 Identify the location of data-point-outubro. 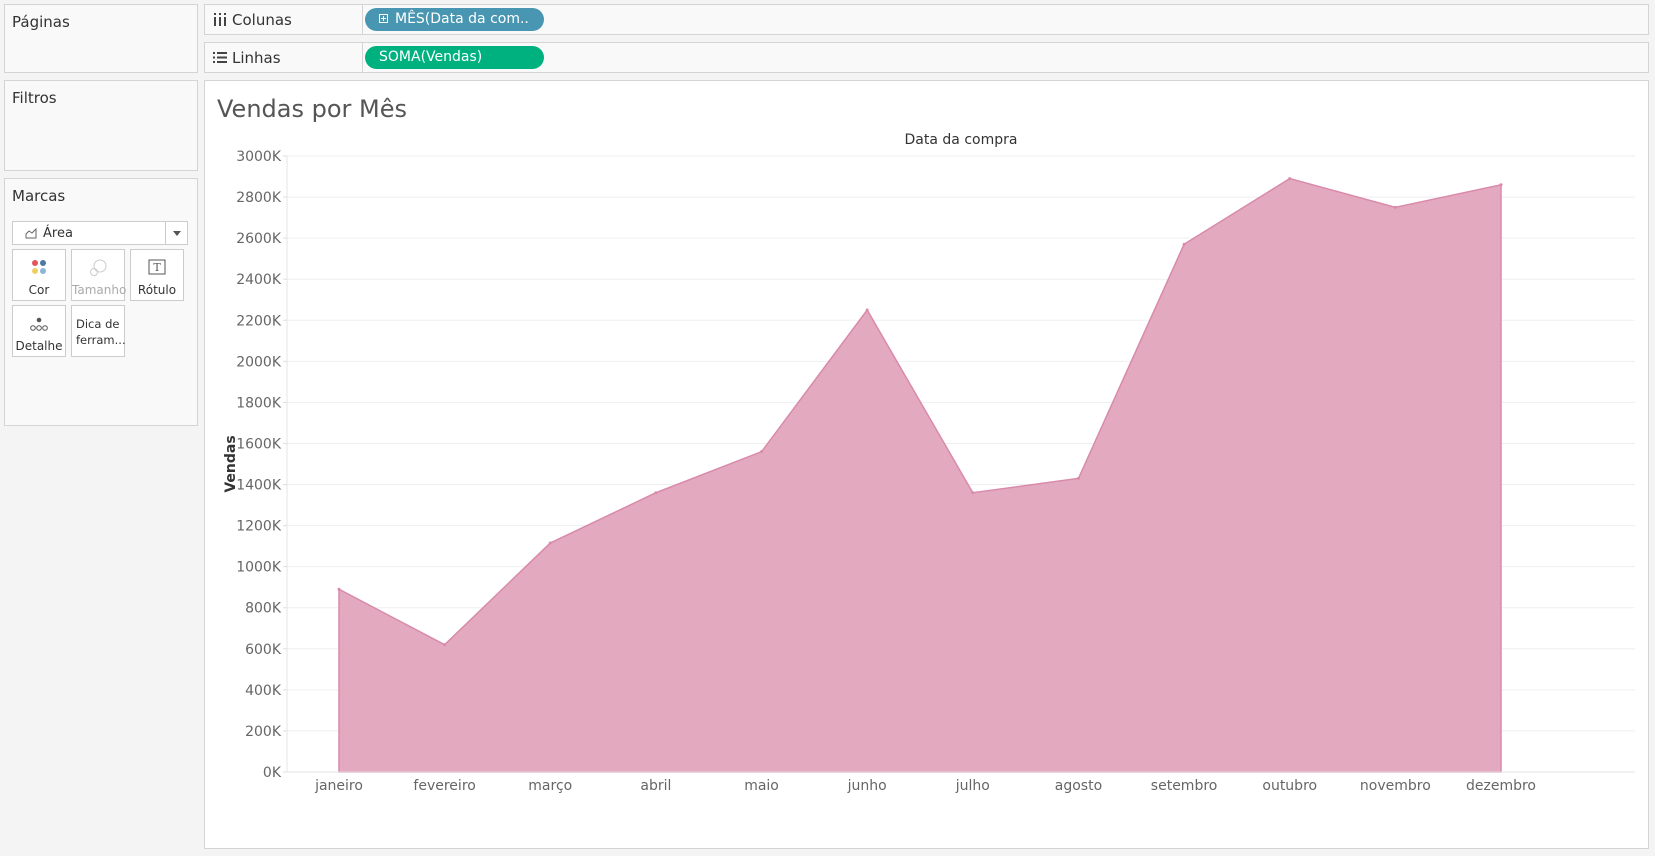
(1290, 179).